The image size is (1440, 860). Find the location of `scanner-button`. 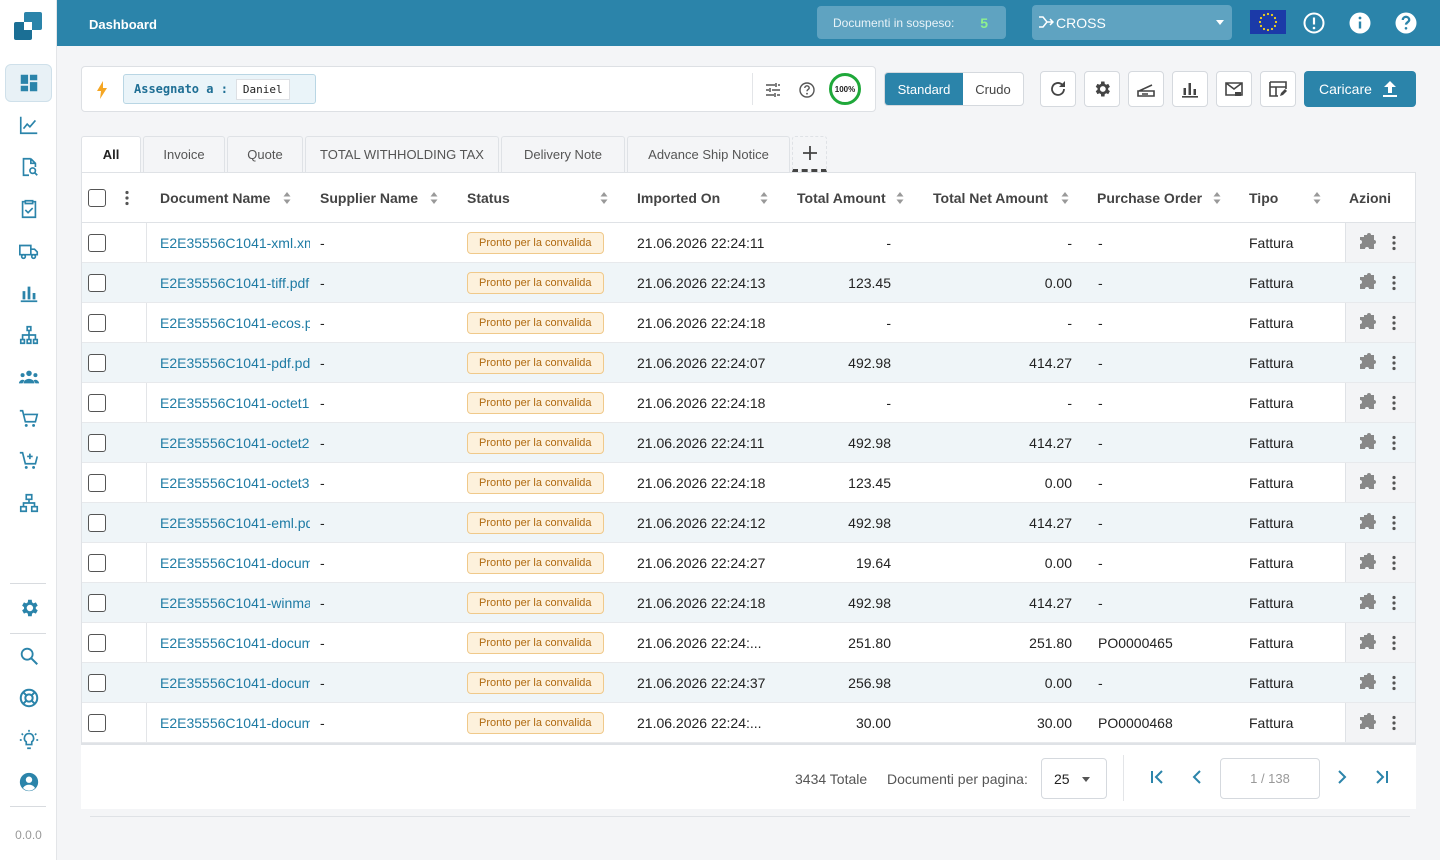

scanner-button is located at coordinates (1146, 89).